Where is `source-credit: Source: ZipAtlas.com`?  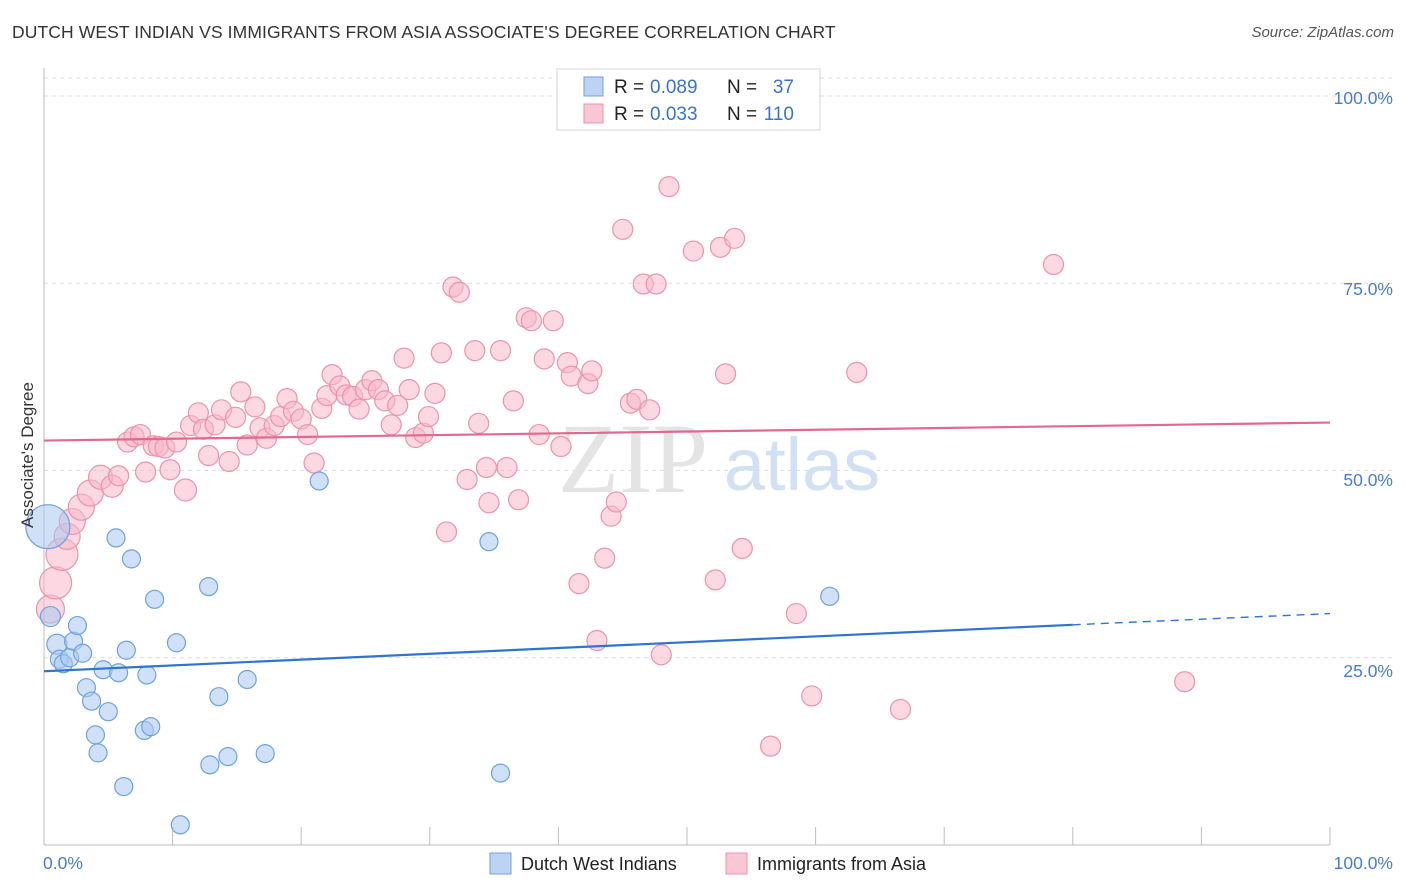 source-credit: Source: ZipAtlas.com is located at coordinates (1322, 32).